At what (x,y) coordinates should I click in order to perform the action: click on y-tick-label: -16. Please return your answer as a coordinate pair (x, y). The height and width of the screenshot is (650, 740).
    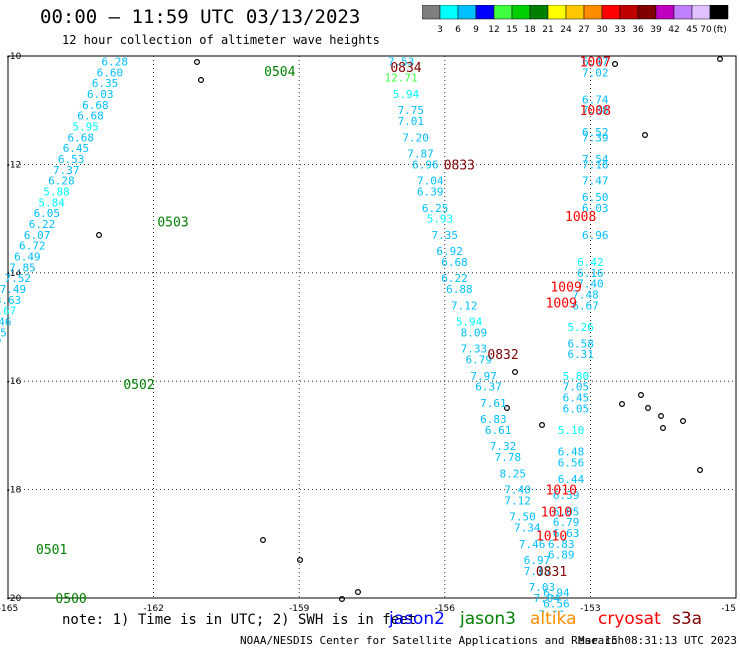
    Looking at the image, I should click on (14, 382).